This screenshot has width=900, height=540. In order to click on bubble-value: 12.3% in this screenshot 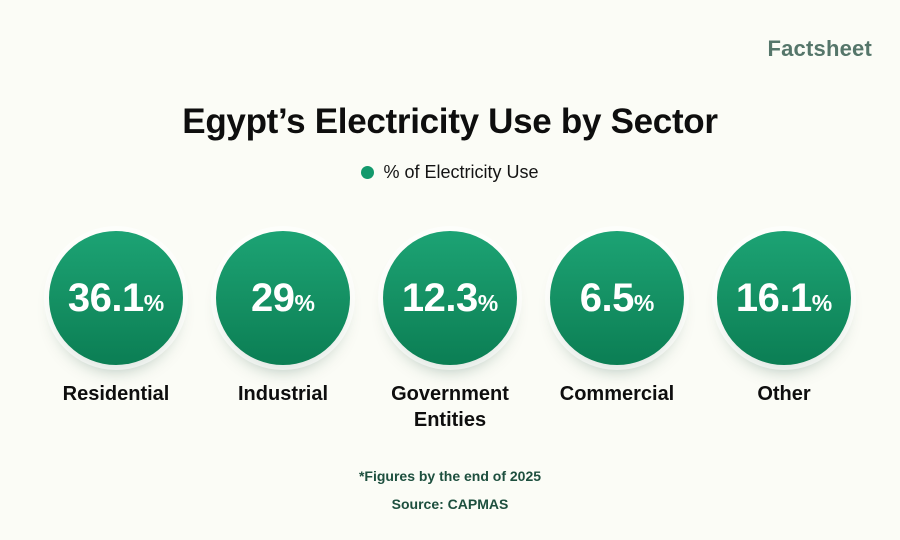, I will do `click(450, 298)`.